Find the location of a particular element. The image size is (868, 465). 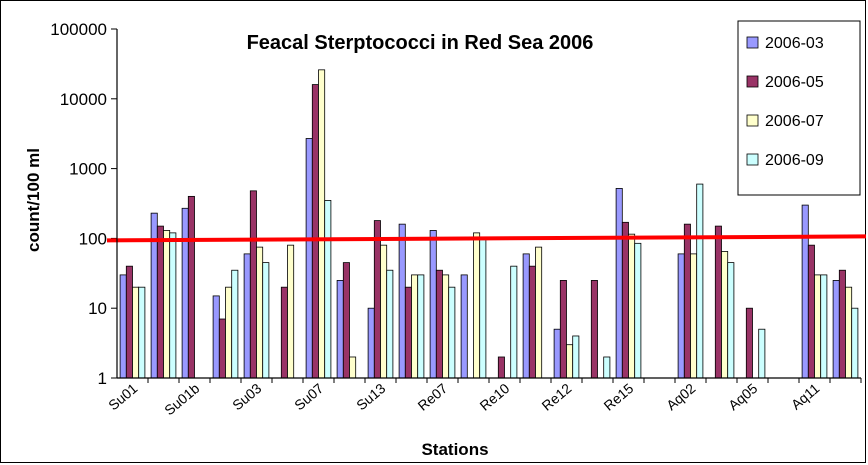

legend-label-2006-09: 2006-09 is located at coordinates (794, 160).